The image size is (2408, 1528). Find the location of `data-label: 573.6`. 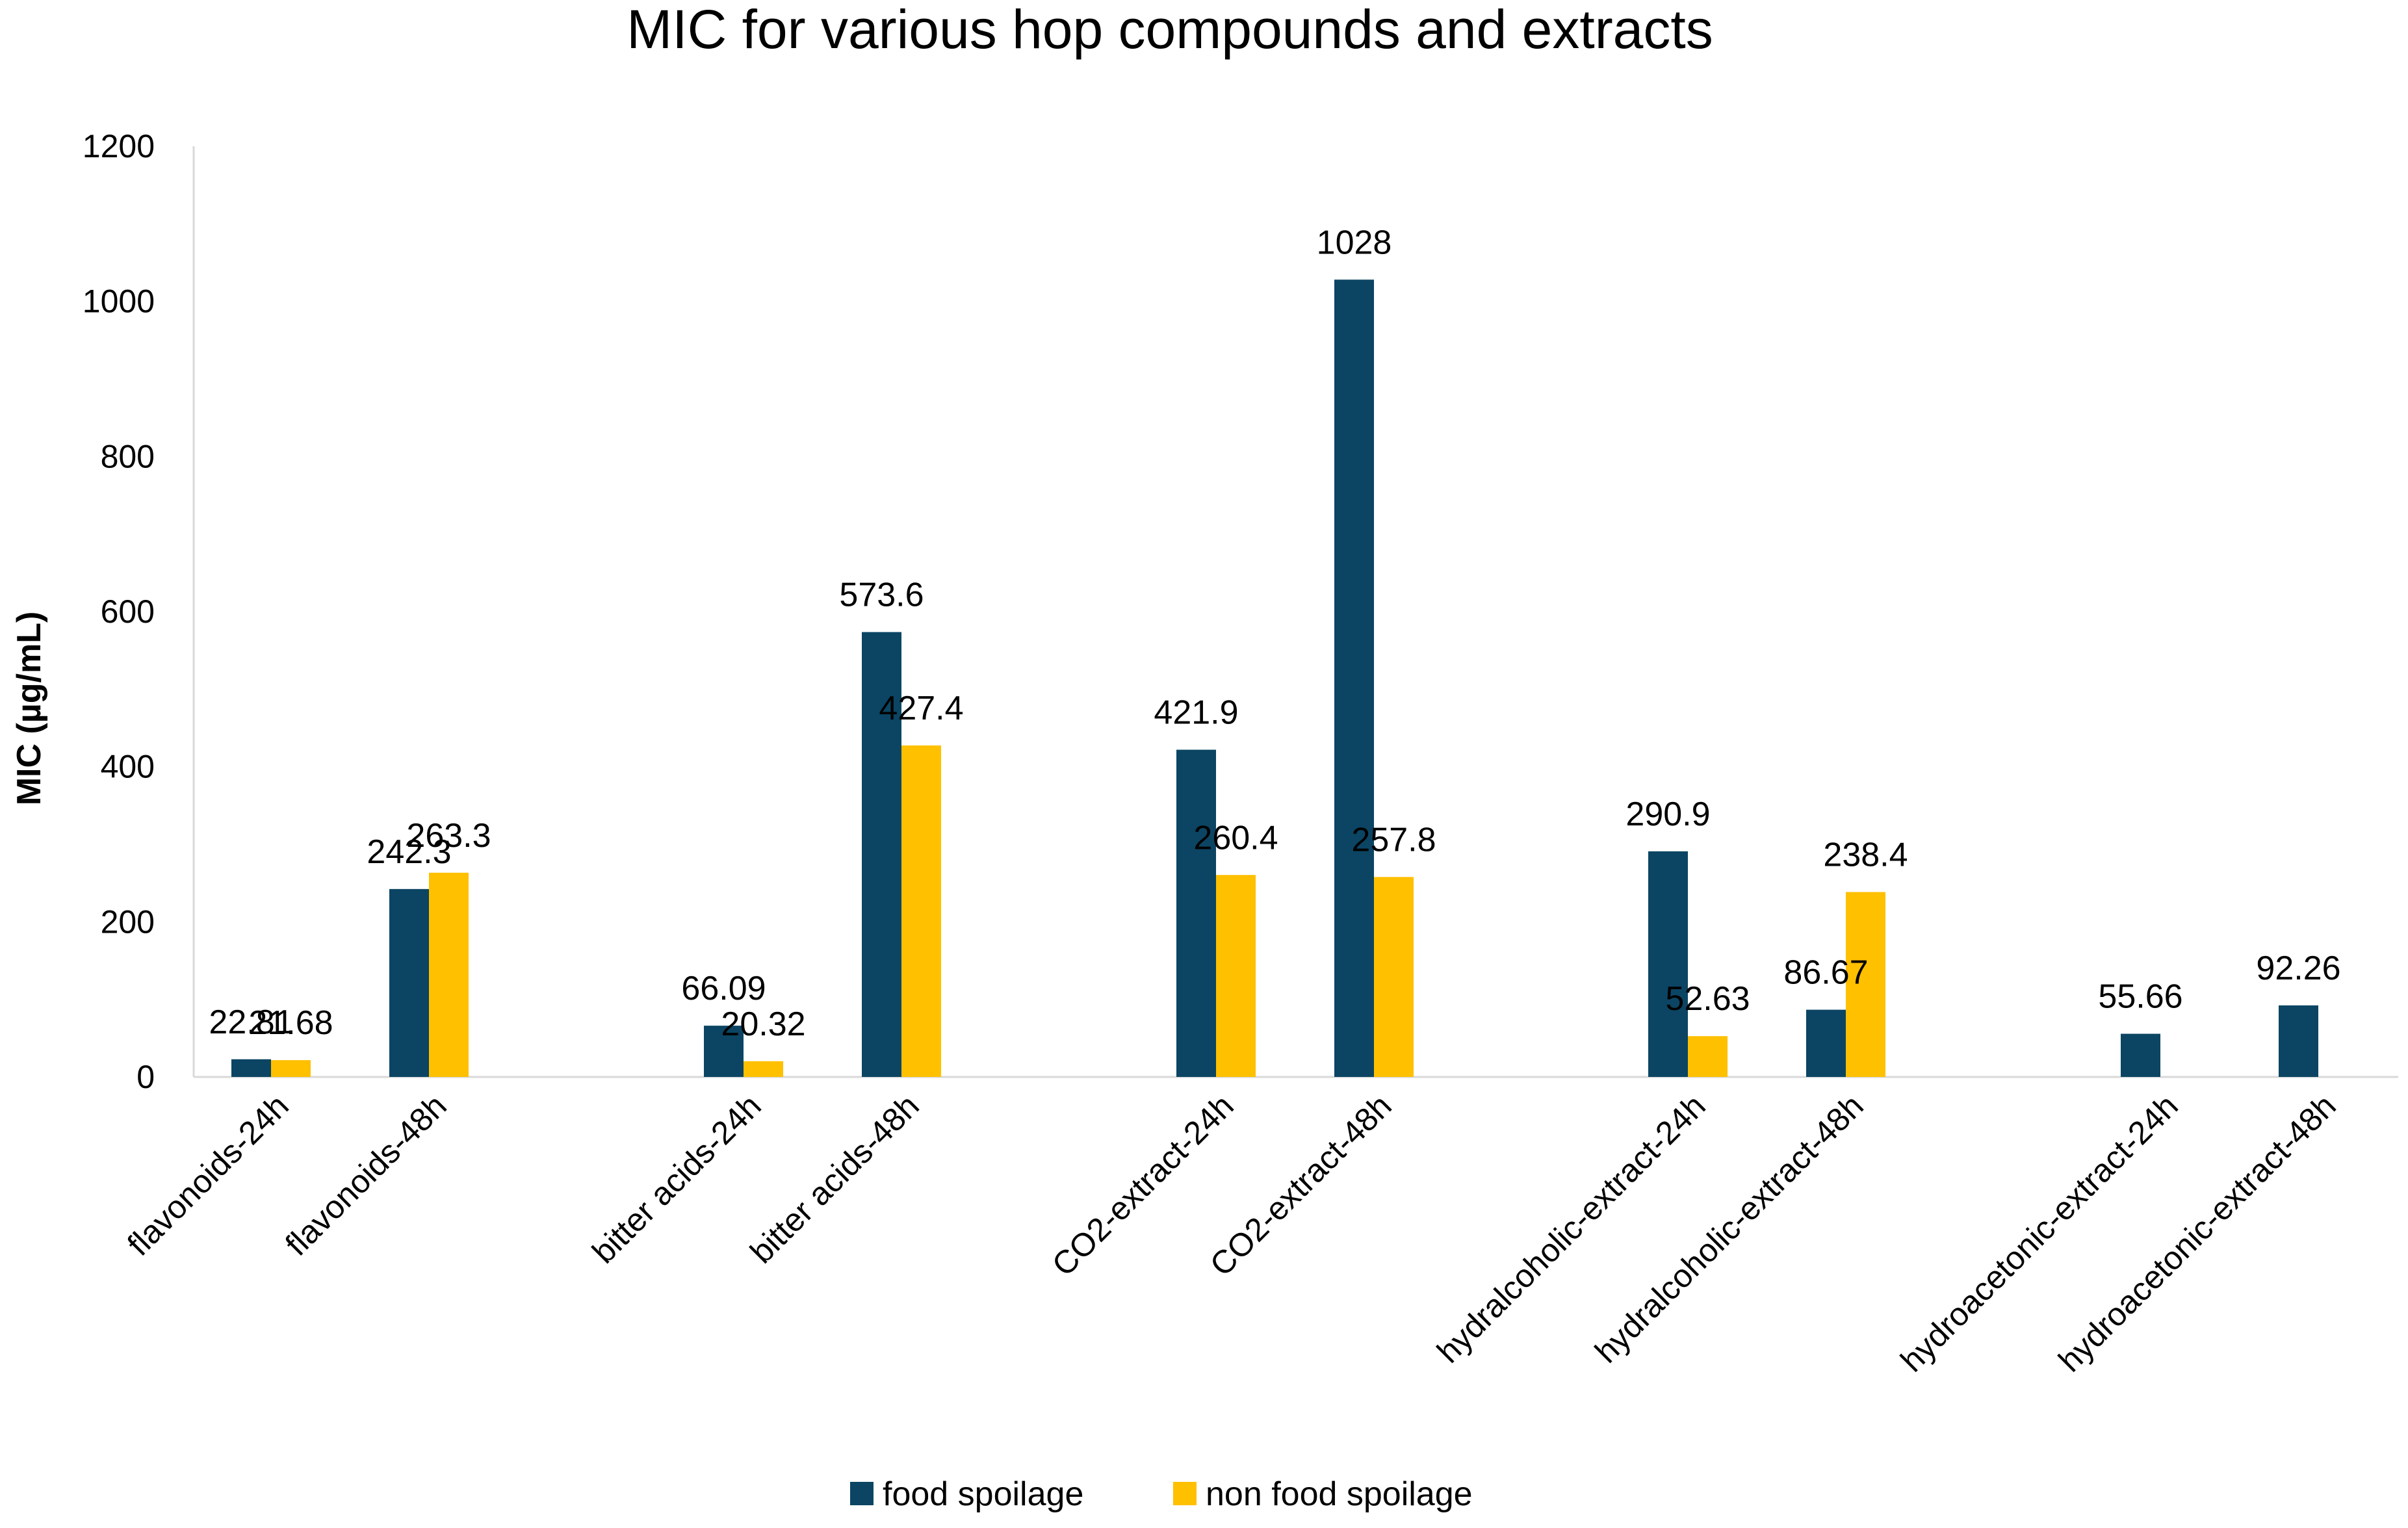

data-label: 573.6 is located at coordinates (881, 595).